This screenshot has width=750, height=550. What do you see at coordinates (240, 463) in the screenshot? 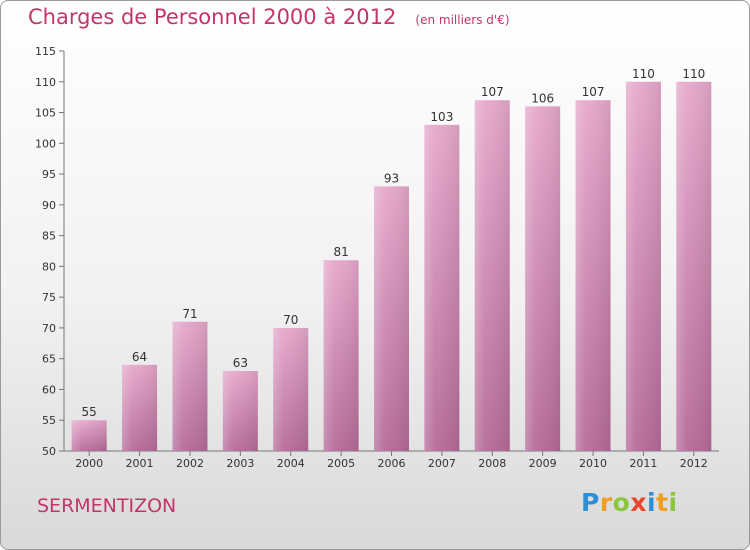
I see `x-tick-label: 2003` at bounding box center [240, 463].